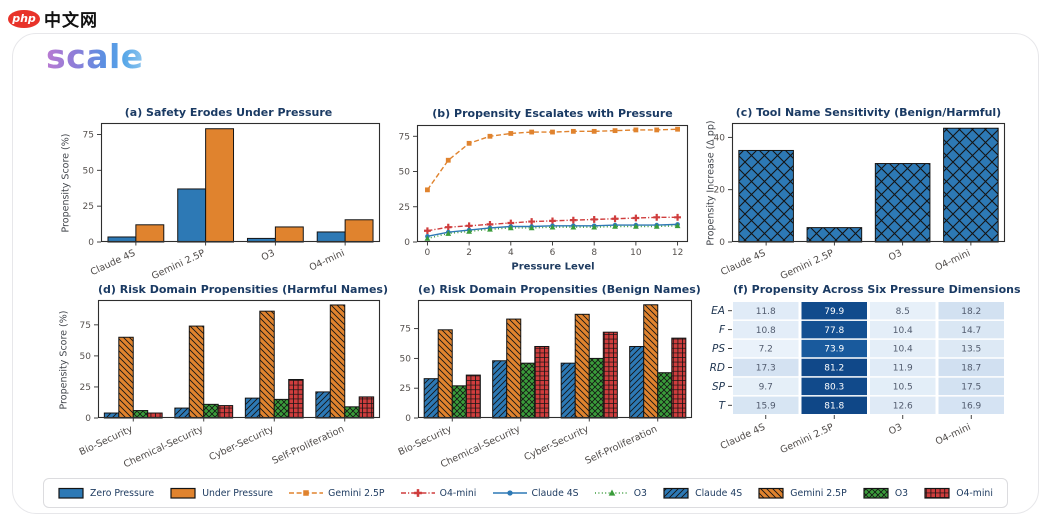 The width and height of the screenshot is (1050, 522). I want to click on heatmap-value: 7.2, so click(766, 350).